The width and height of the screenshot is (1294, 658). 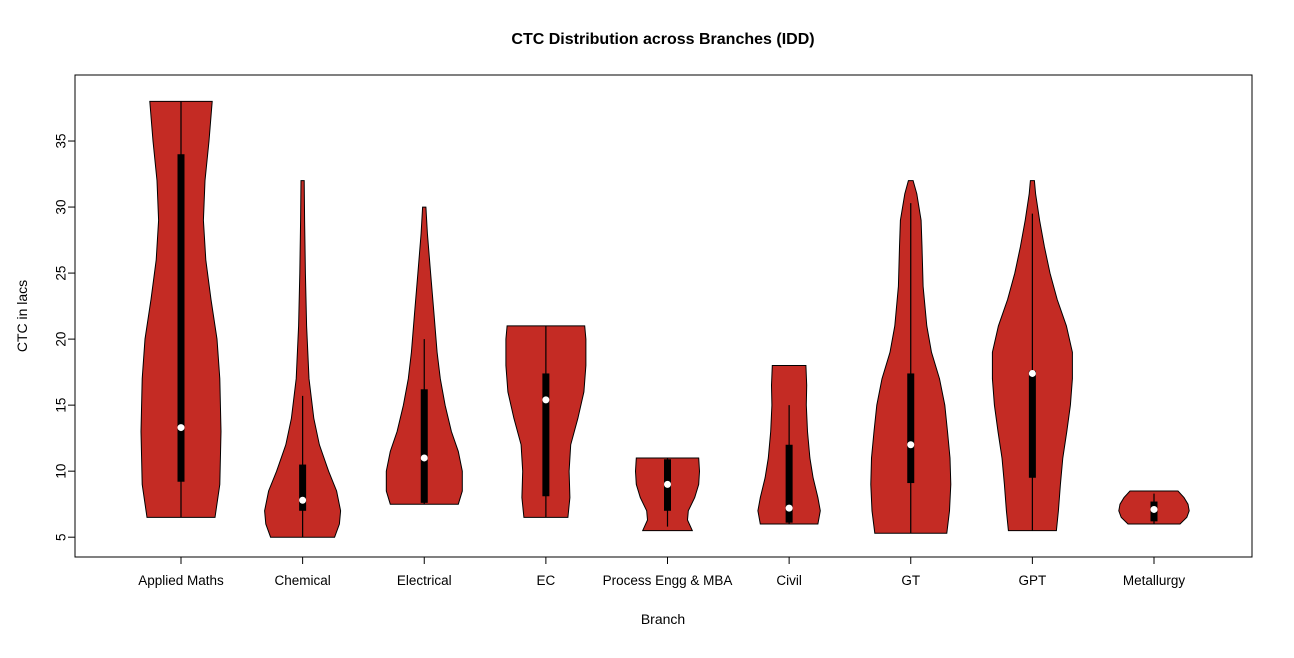 I want to click on x-tick-label-applied-maths: Applied Maths, so click(x=181, y=580).